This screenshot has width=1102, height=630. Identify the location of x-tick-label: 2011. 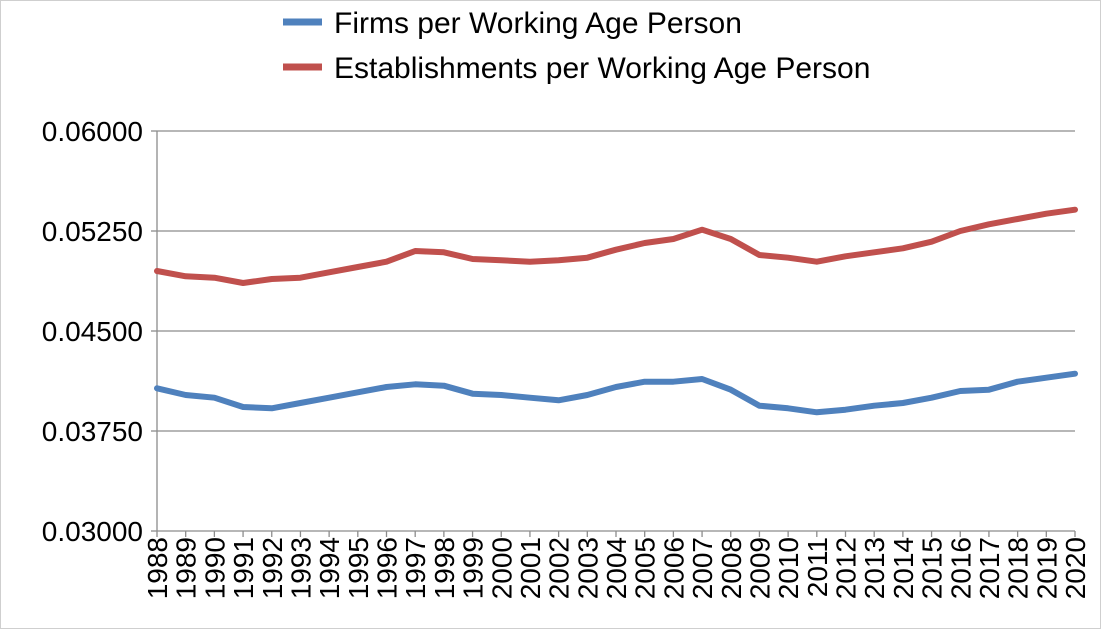
(817, 567).